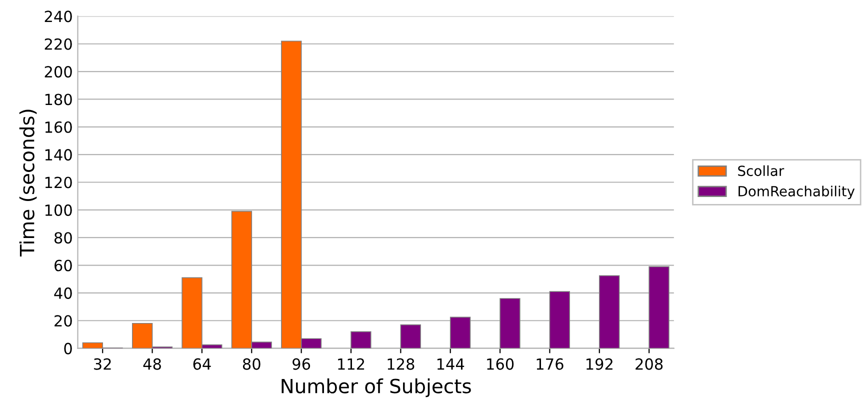 The height and width of the screenshot is (405, 864). Describe the element at coordinates (450, 364) in the screenshot. I see `x-tick-label: 144` at that location.